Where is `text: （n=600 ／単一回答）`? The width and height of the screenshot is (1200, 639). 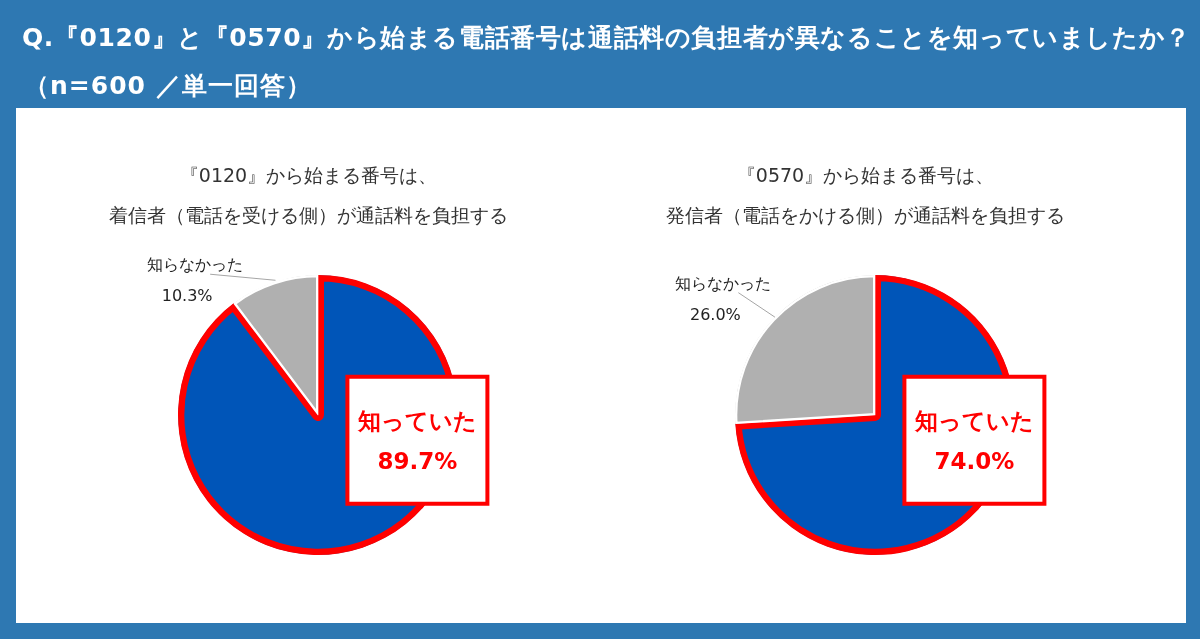 text: （n=600 ／単一回答） is located at coordinates (168, 86).